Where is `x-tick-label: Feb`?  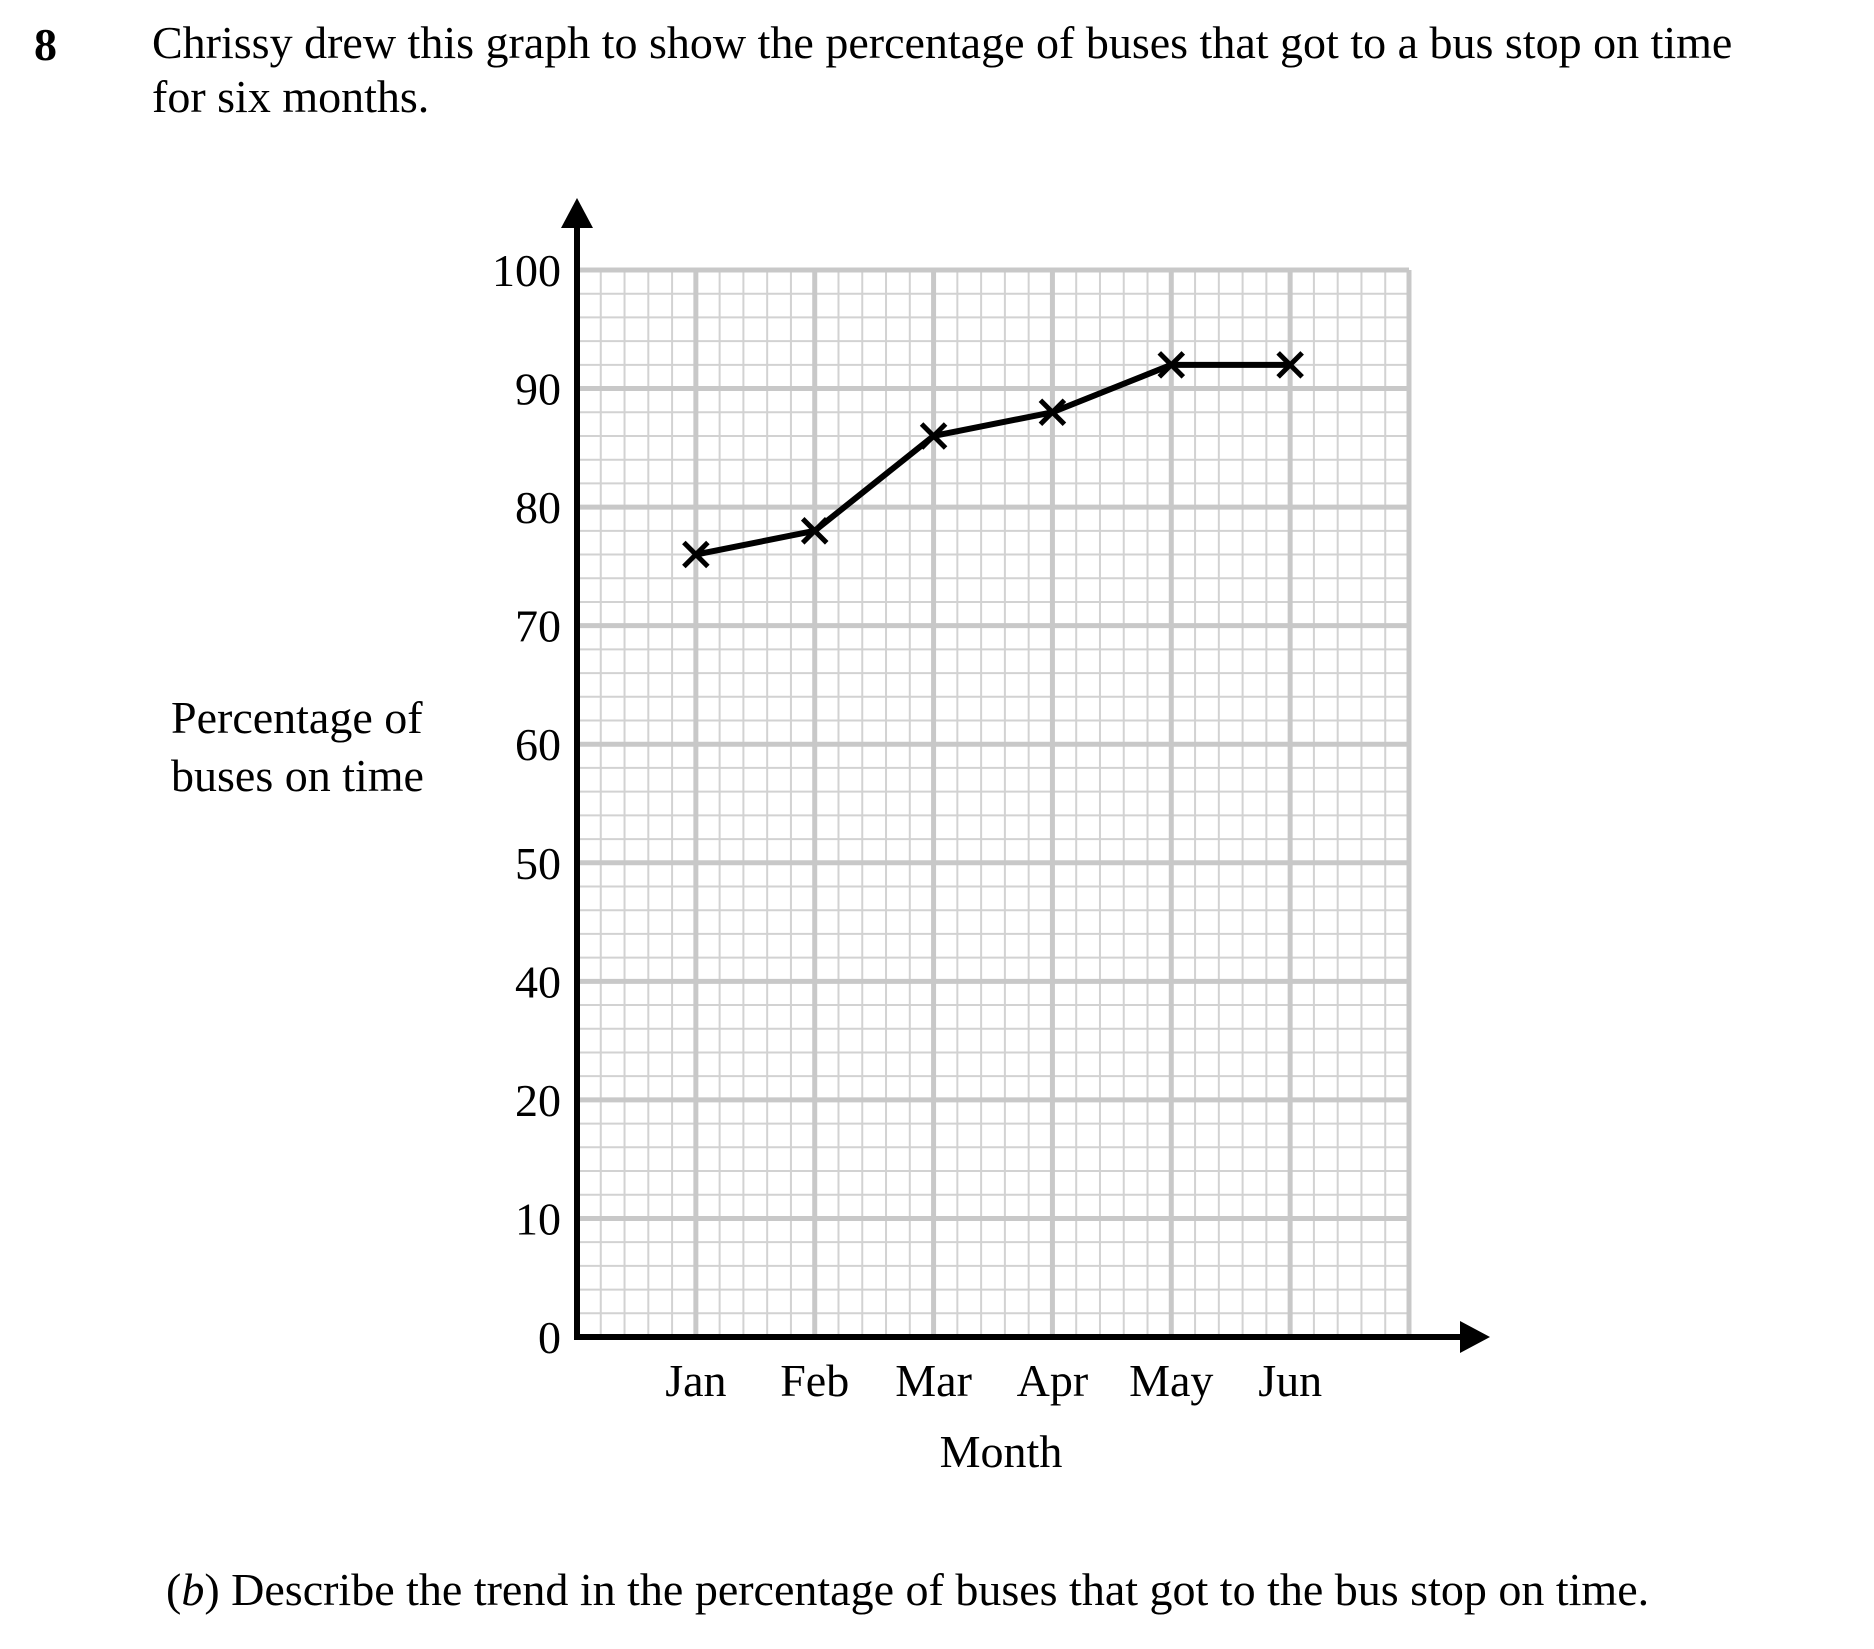 x-tick-label: Feb is located at coordinates (814, 1380).